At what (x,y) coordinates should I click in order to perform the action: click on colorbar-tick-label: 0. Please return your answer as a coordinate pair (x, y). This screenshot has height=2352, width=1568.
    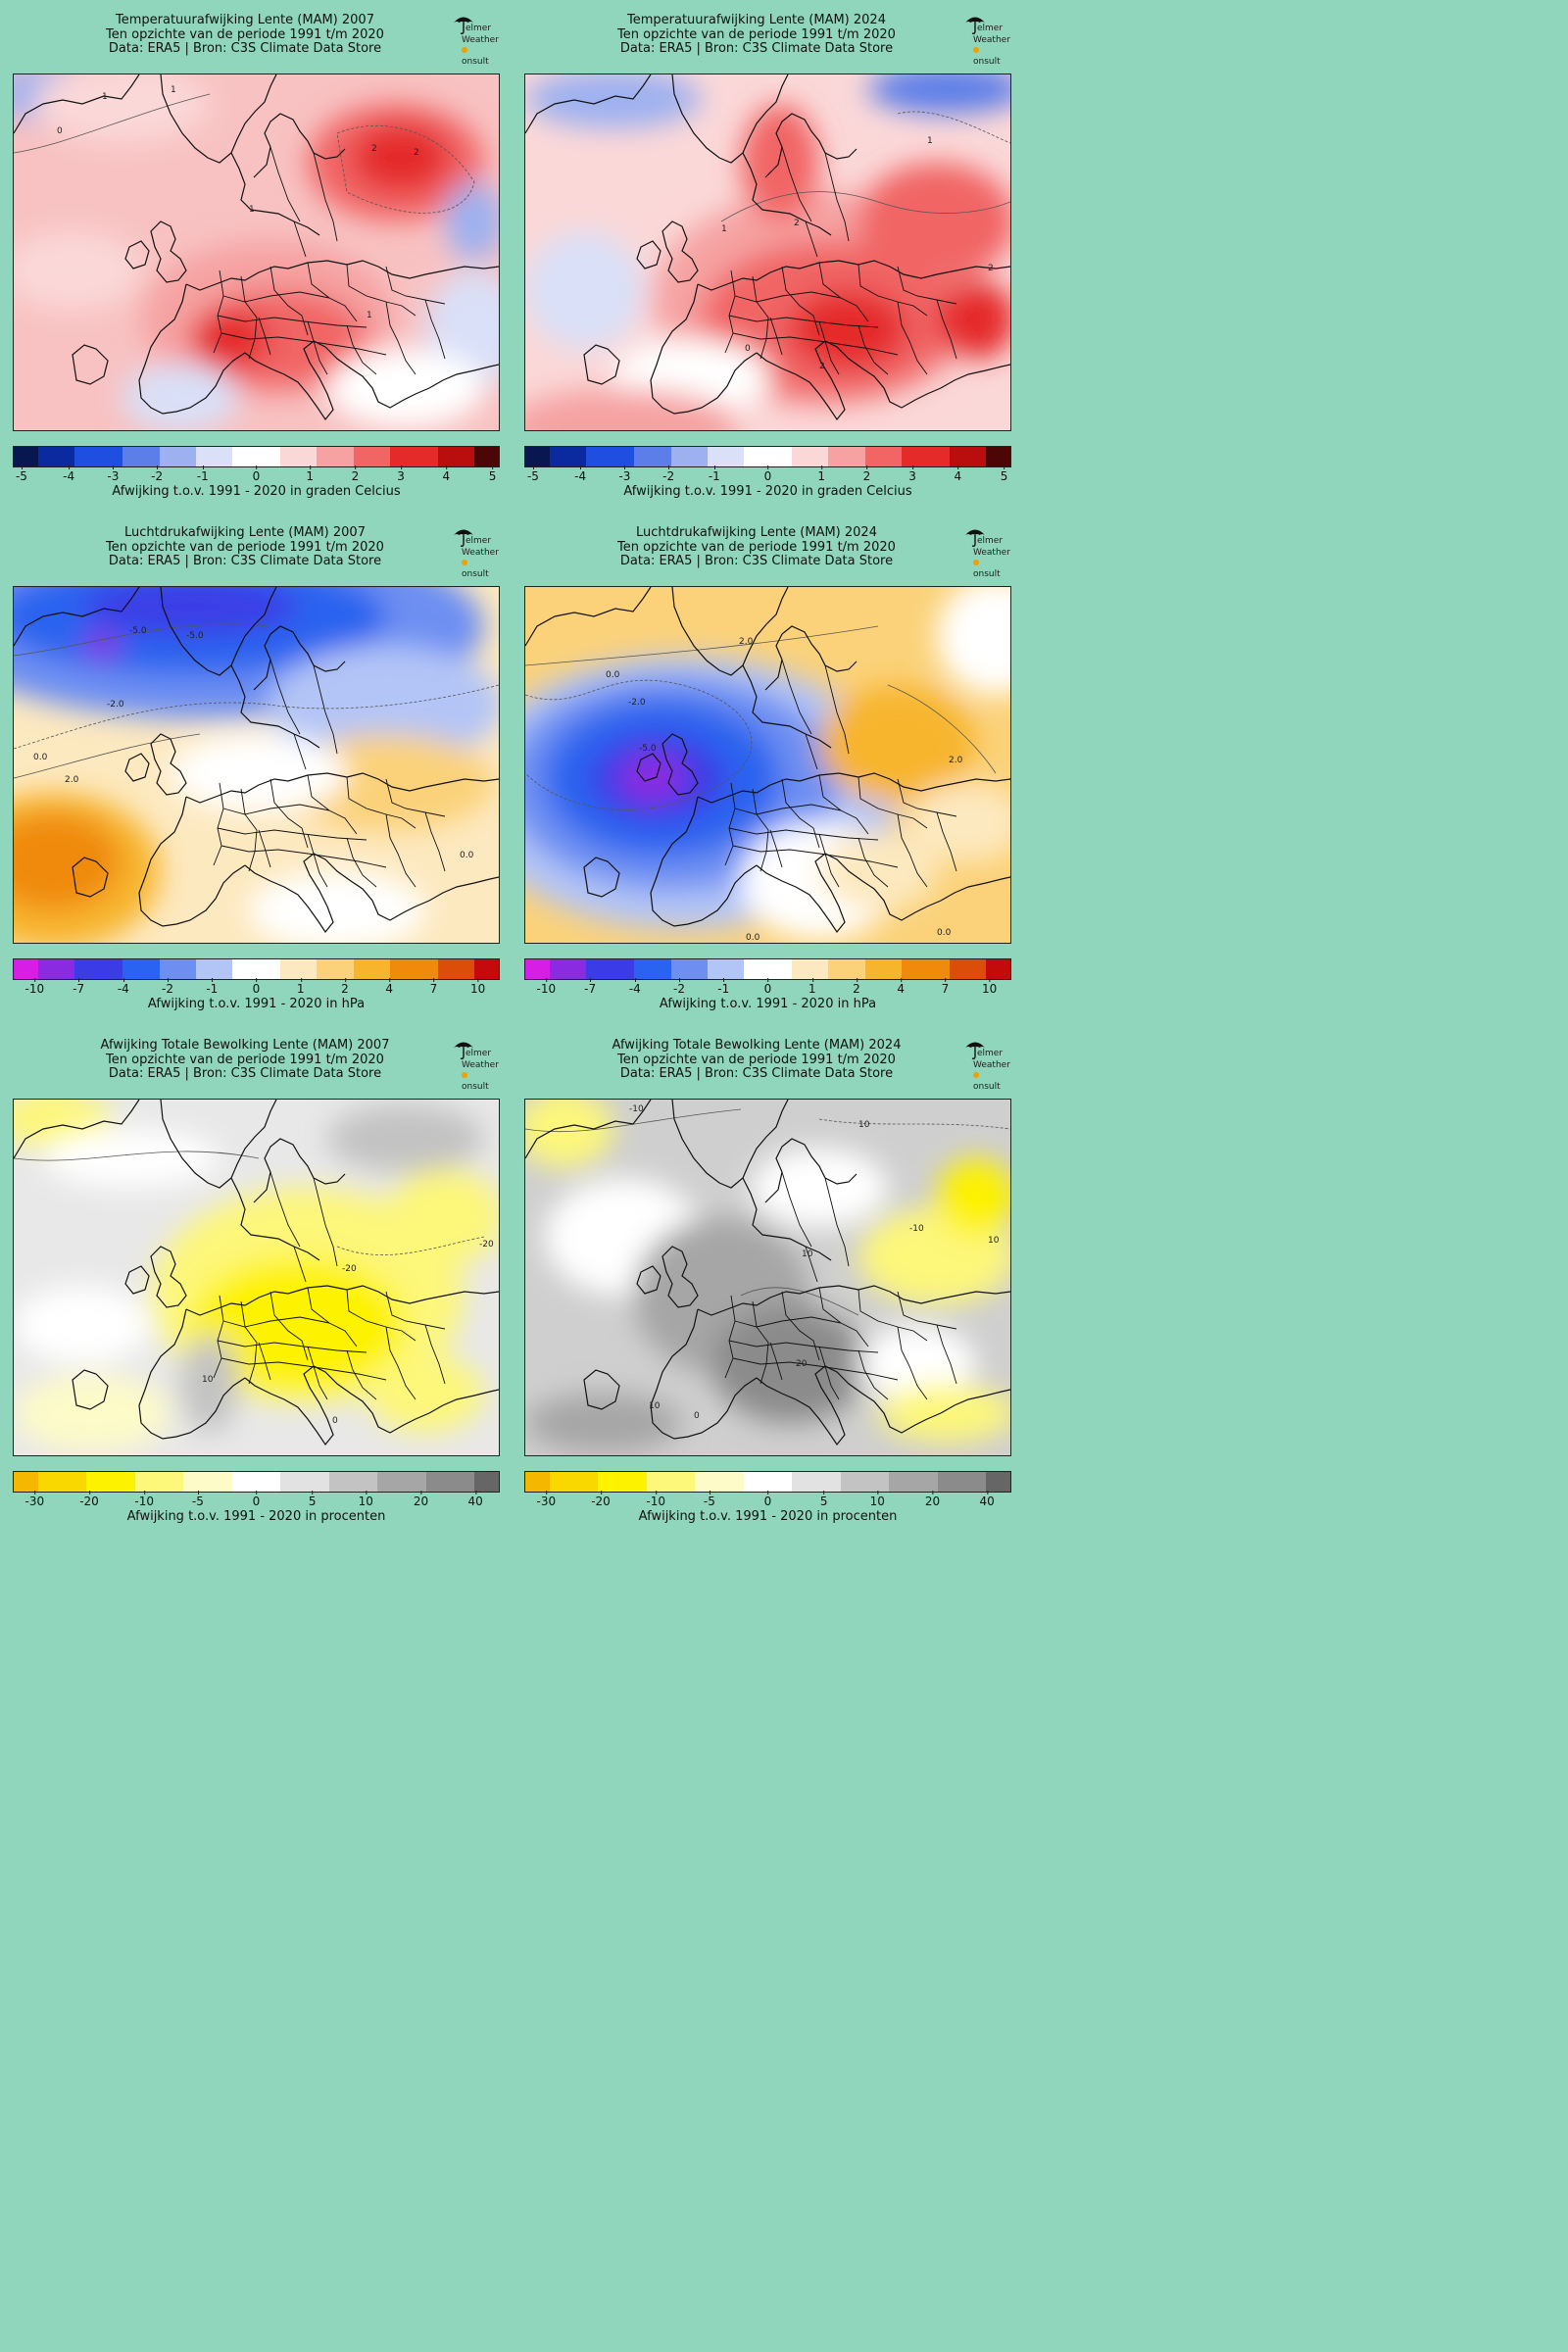
    Looking at the image, I should click on (256, 987).